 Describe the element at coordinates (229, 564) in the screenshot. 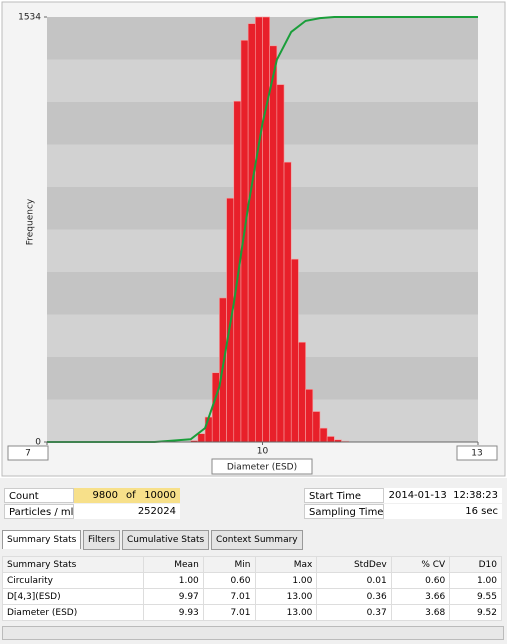

I see `header-cell: Min` at that location.